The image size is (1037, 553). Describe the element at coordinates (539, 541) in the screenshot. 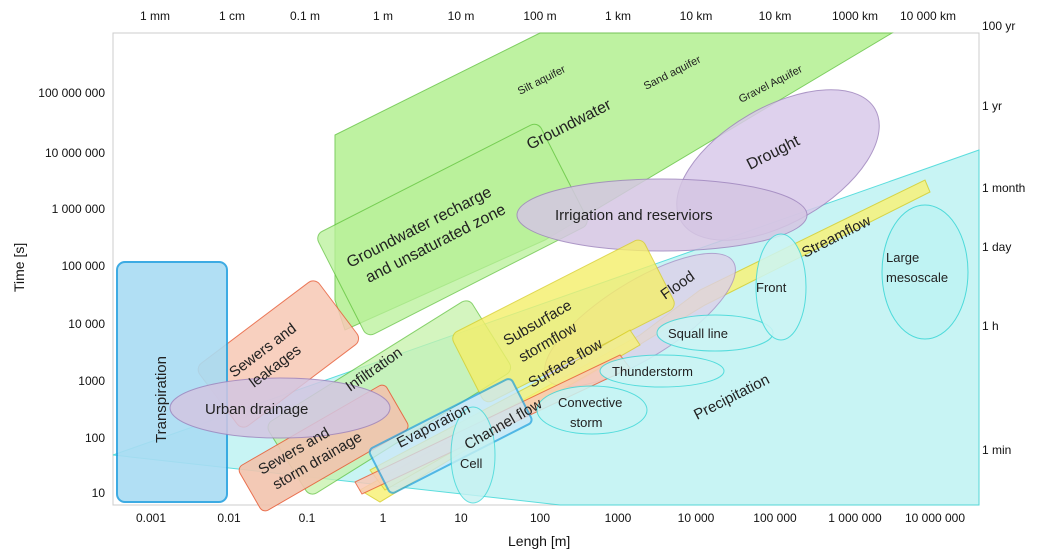

I see `x-axis-title: Lengh [m]` at that location.